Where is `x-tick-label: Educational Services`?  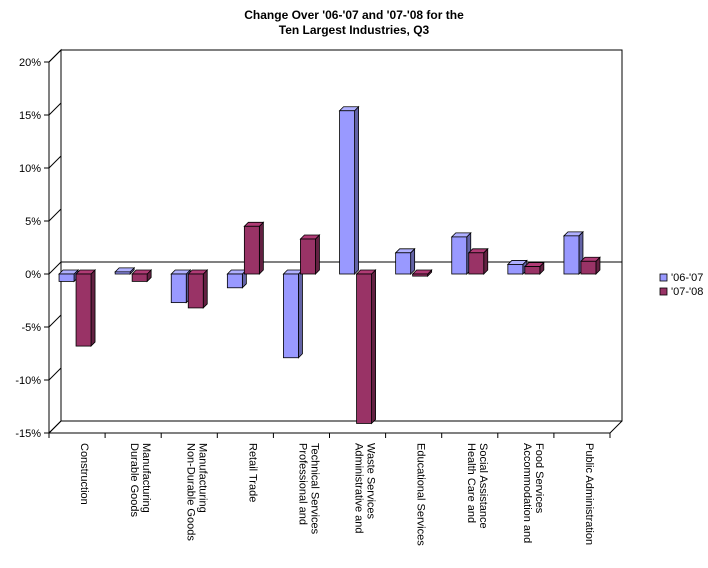
x-tick-label: Educational Services is located at coordinates (421, 494).